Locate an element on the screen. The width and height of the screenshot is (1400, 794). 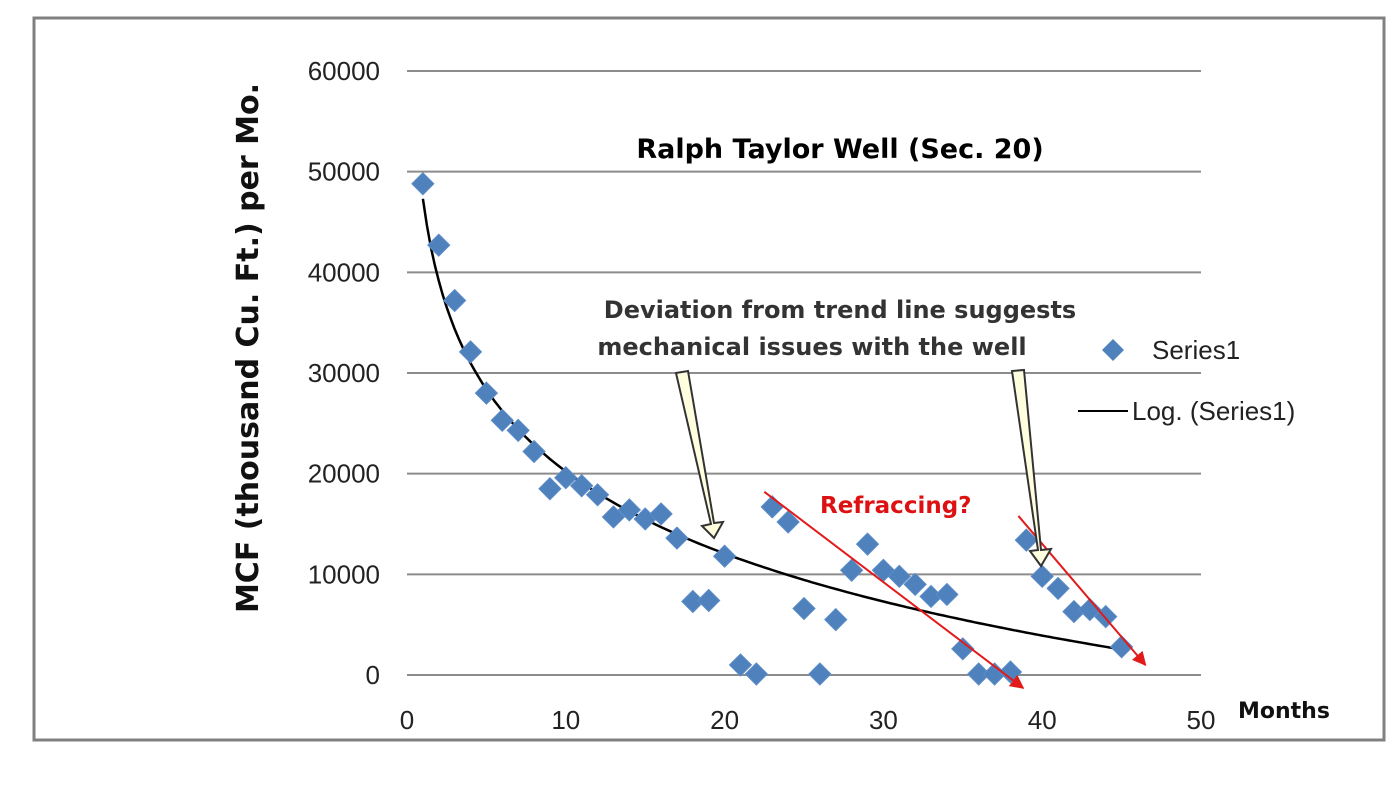
callout-arrow-left is located at coordinates (699, 454).